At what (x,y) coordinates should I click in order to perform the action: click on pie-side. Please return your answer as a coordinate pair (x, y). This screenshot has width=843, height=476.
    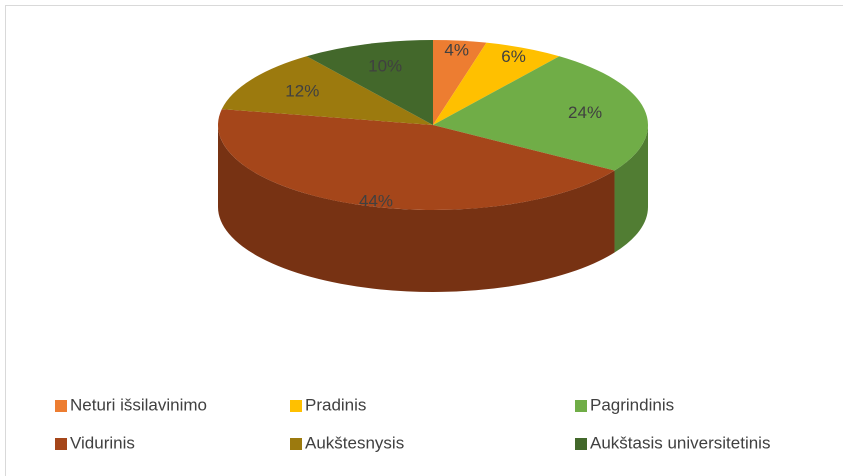
    Looking at the image, I should click on (631, 189).